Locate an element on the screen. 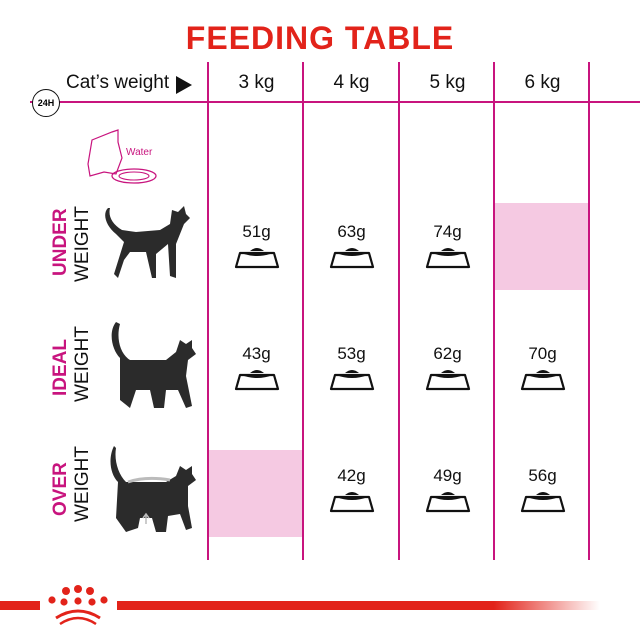 This screenshot has height=640, width=640. feeding-amount: 63g is located at coordinates (351, 231).